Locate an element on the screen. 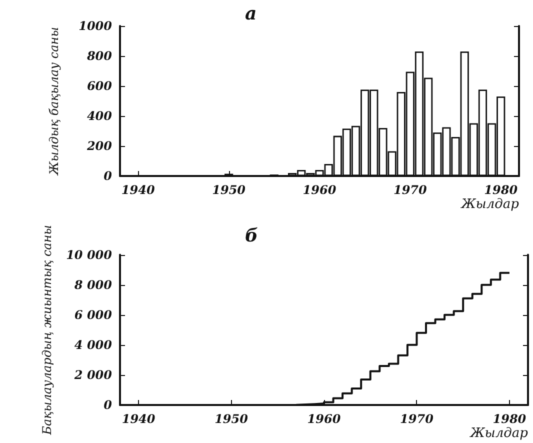 Image resolution: width=533 pixels, height=443 pixels. chart-title: а is located at coordinates (251, 14).